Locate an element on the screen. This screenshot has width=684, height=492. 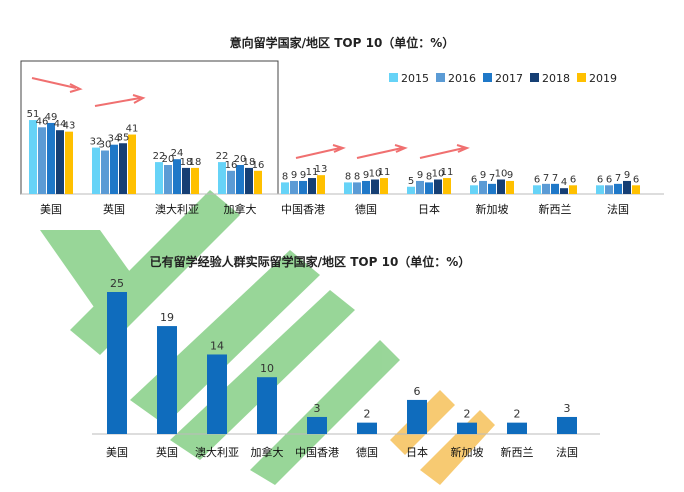
chart1-category-label: 英国 is located at coordinates (114, 209).